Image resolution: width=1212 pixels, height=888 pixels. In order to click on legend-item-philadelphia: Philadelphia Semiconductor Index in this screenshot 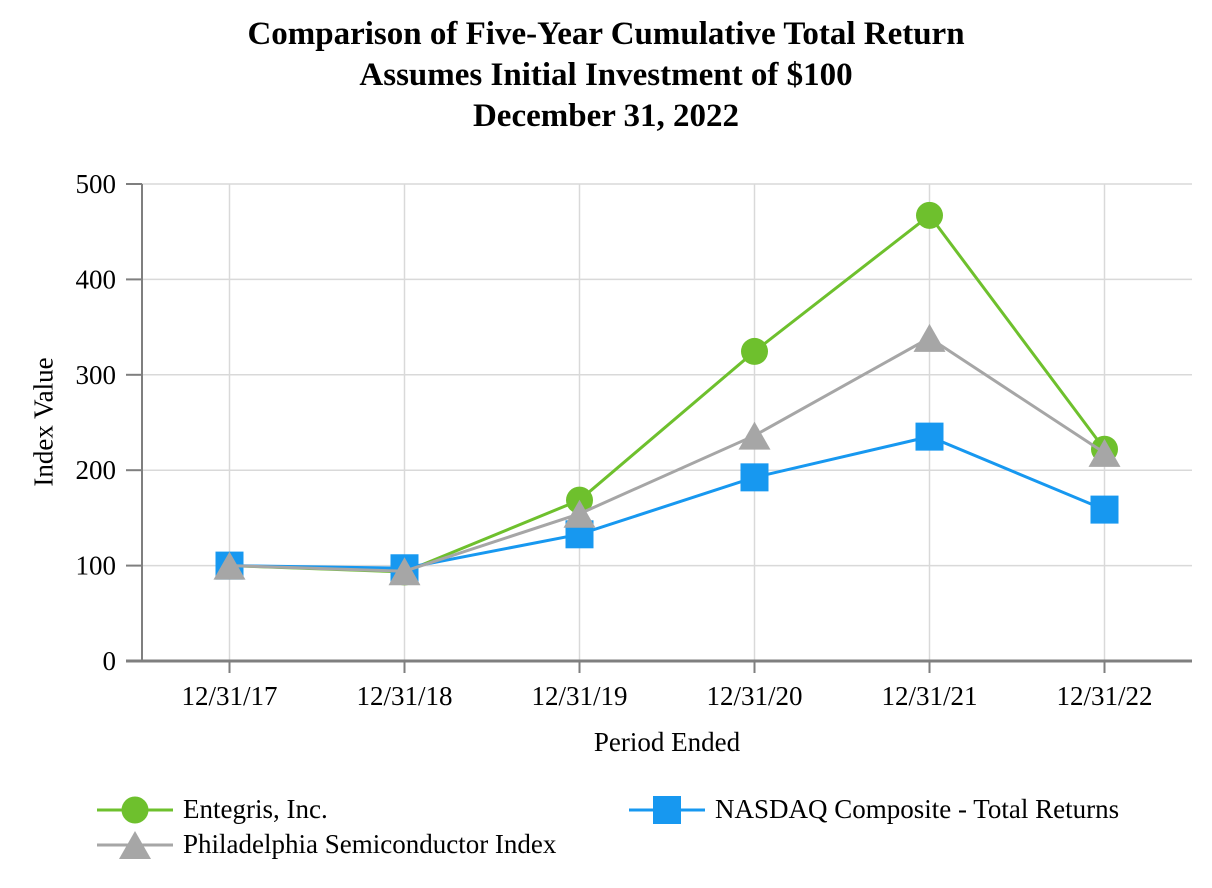, I will do `click(361, 844)`.